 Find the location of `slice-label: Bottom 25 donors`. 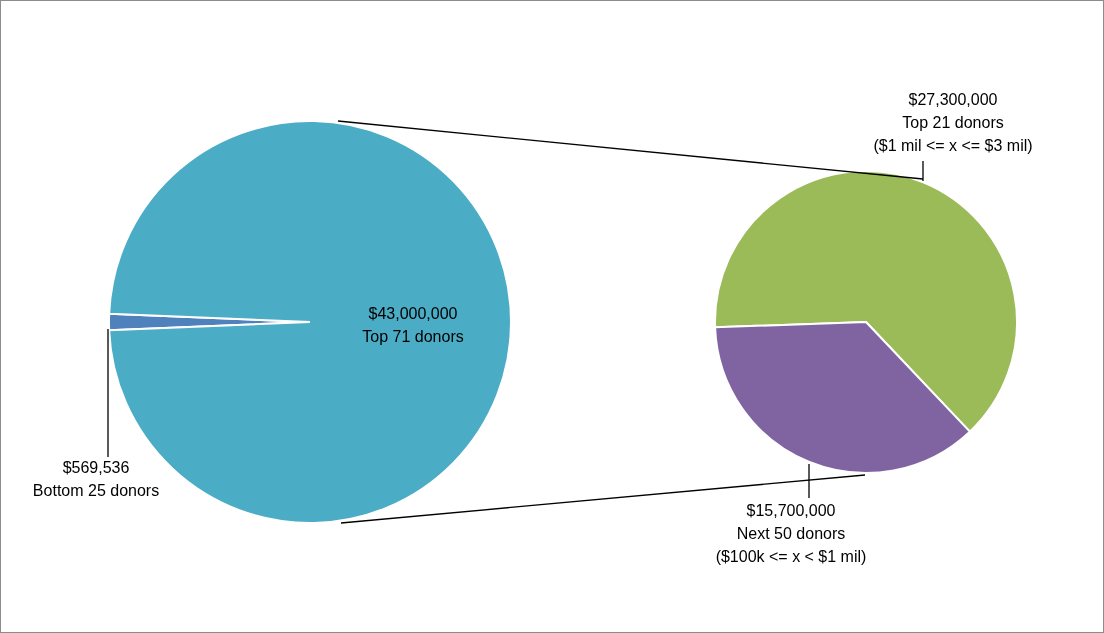

slice-label: Bottom 25 donors is located at coordinates (96, 490).